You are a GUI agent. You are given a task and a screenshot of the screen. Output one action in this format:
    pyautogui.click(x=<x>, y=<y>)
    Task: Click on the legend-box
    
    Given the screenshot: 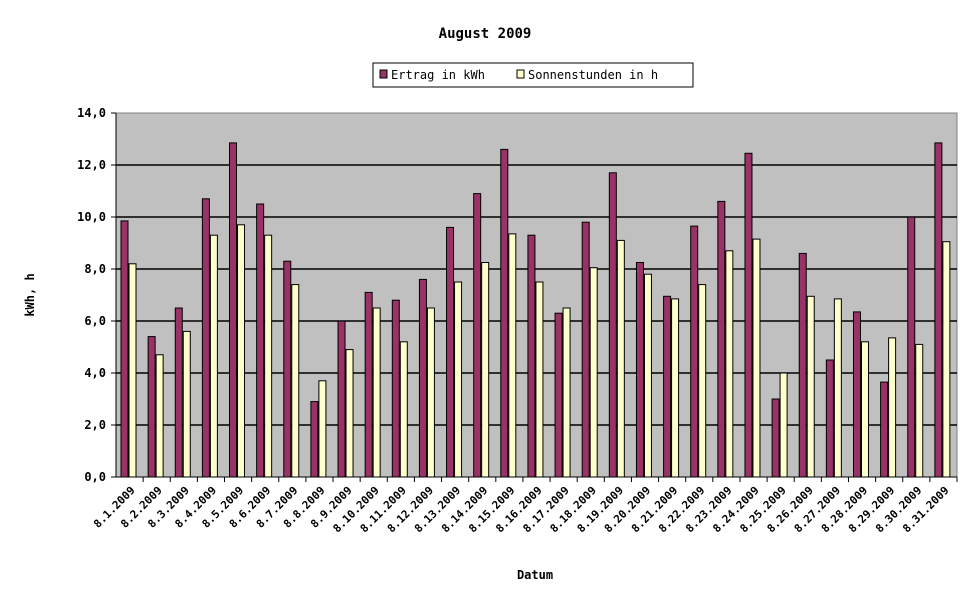 What is the action you would take?
    pyautogui.click(x=533, y=75)
    